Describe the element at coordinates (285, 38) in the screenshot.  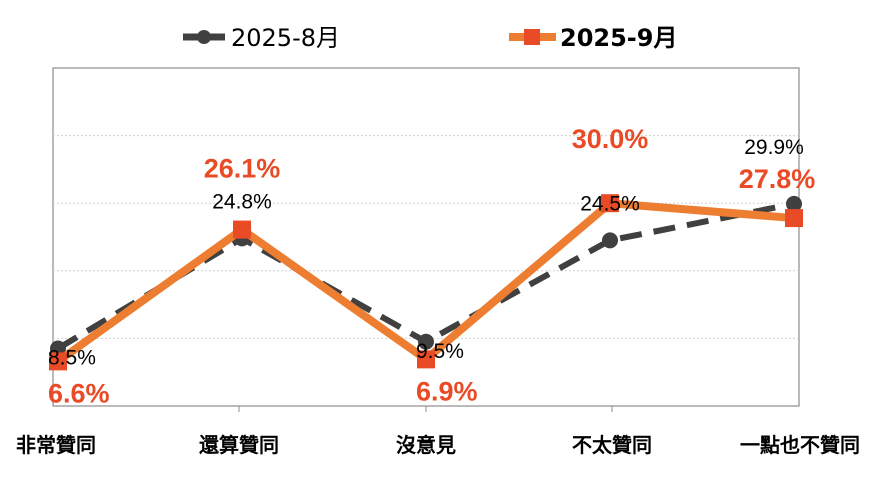
I see `legend-label-aug: 2025-8月` at that location.